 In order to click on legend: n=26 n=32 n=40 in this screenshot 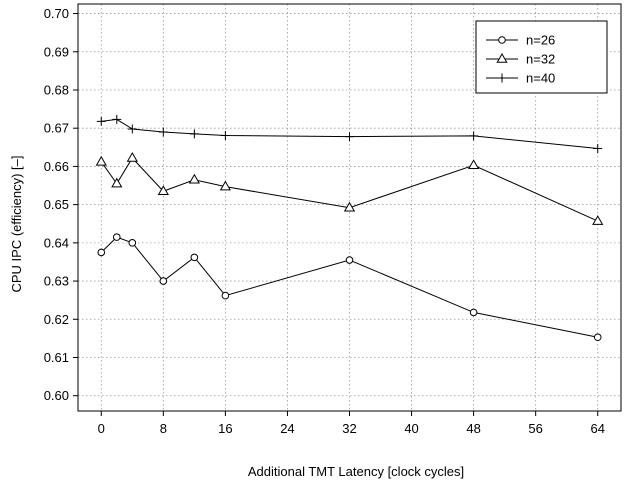, I will do `click(541, 57)`.